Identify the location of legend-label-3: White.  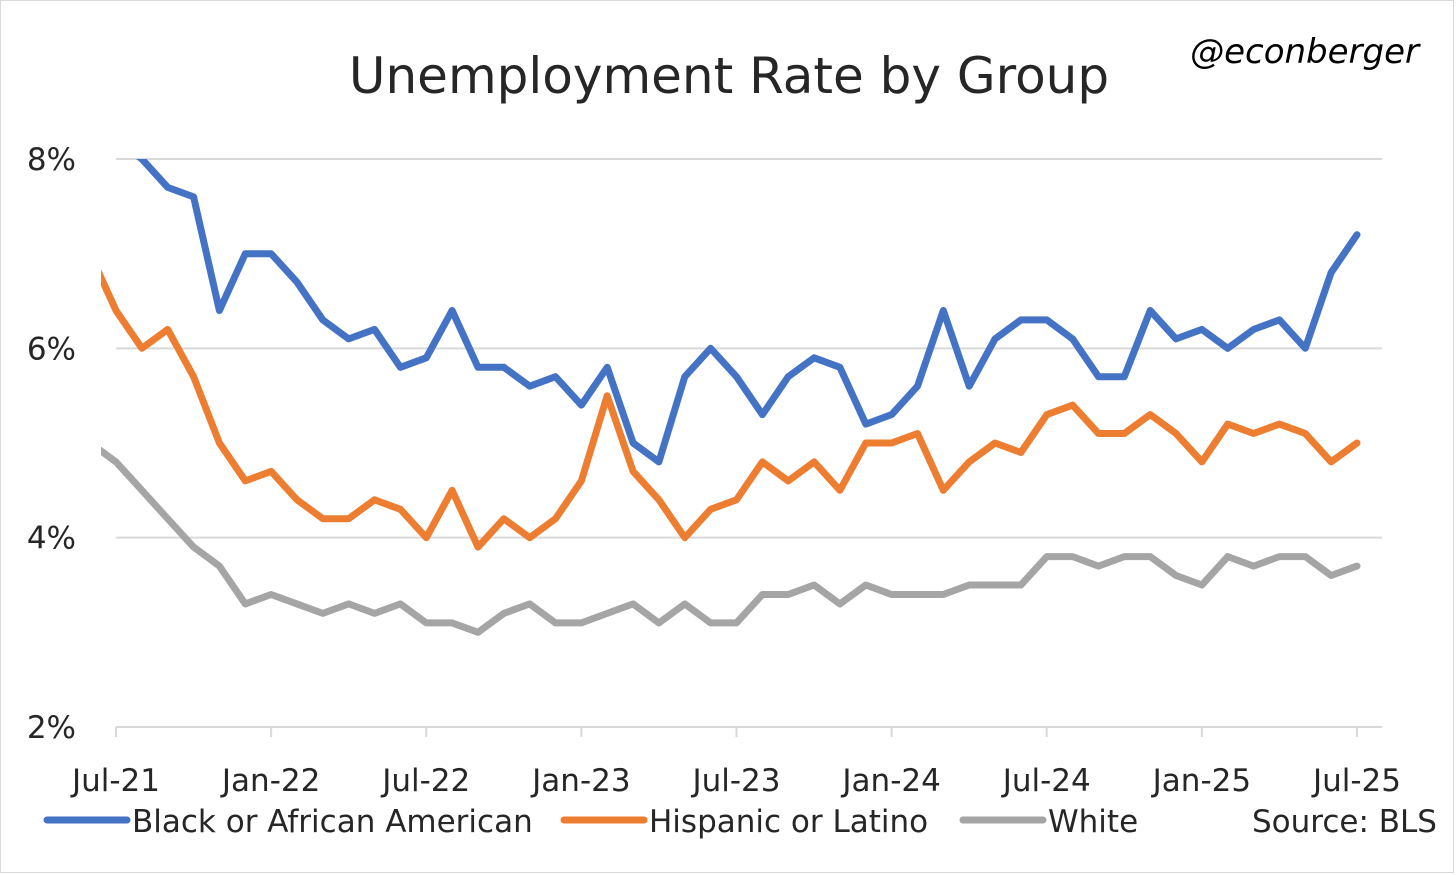
(1093, 822).